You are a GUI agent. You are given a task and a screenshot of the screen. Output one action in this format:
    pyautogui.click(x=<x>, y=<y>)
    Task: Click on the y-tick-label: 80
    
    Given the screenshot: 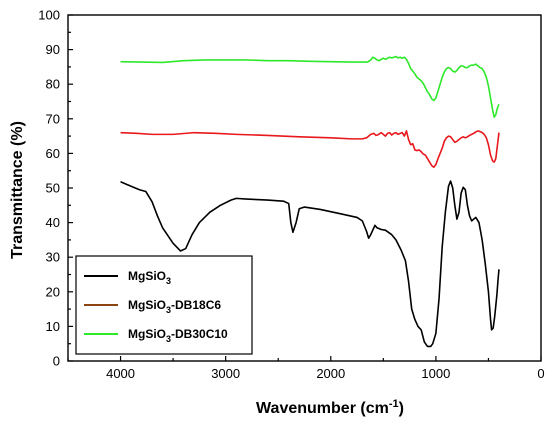 What is the action you would take?
    pyautogui.click(x=53, y=84)
    